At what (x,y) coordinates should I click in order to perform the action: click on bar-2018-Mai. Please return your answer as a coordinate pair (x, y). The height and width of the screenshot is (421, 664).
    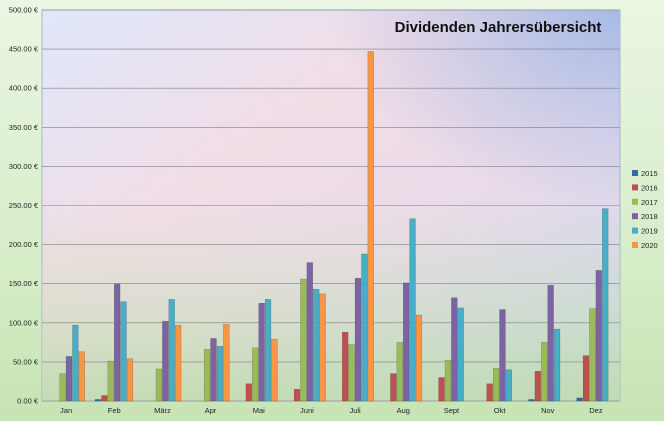
    Looking at the image, I should click on (261, 352).